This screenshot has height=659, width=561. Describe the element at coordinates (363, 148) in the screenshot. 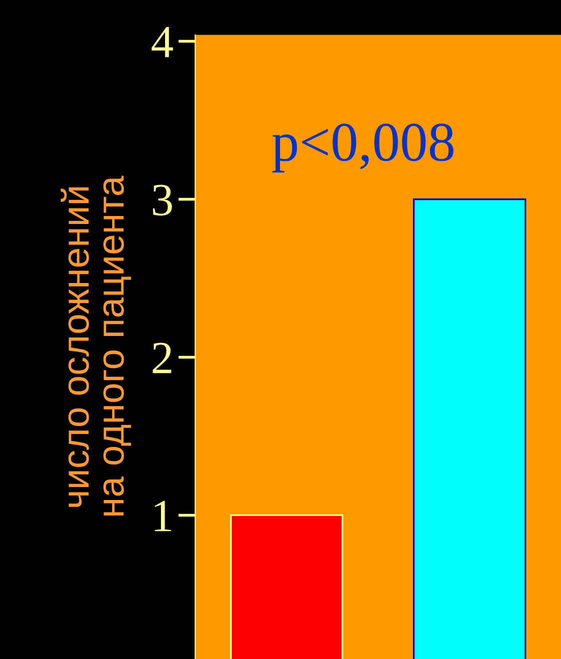

I see `annotation: p<0,008` at that location.